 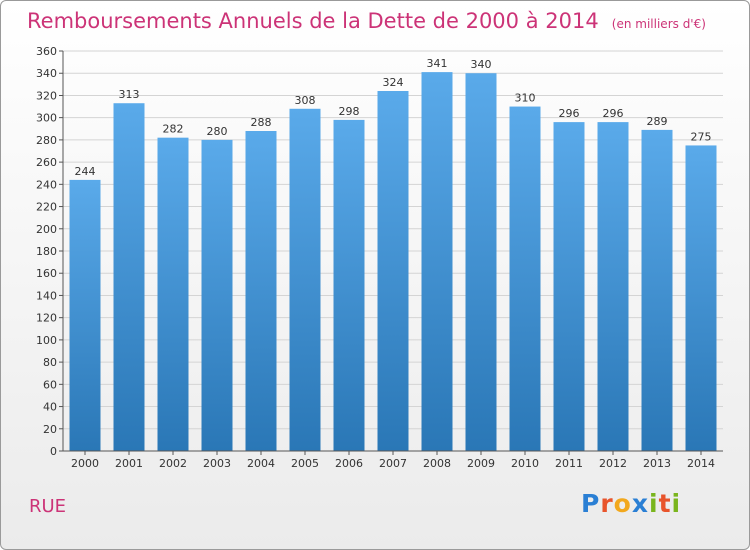 What do you see at coordinates (658, 24) in the screenshot?
I see `chart-unit: (en milliers d'€)` at bounding box center [658, 24].